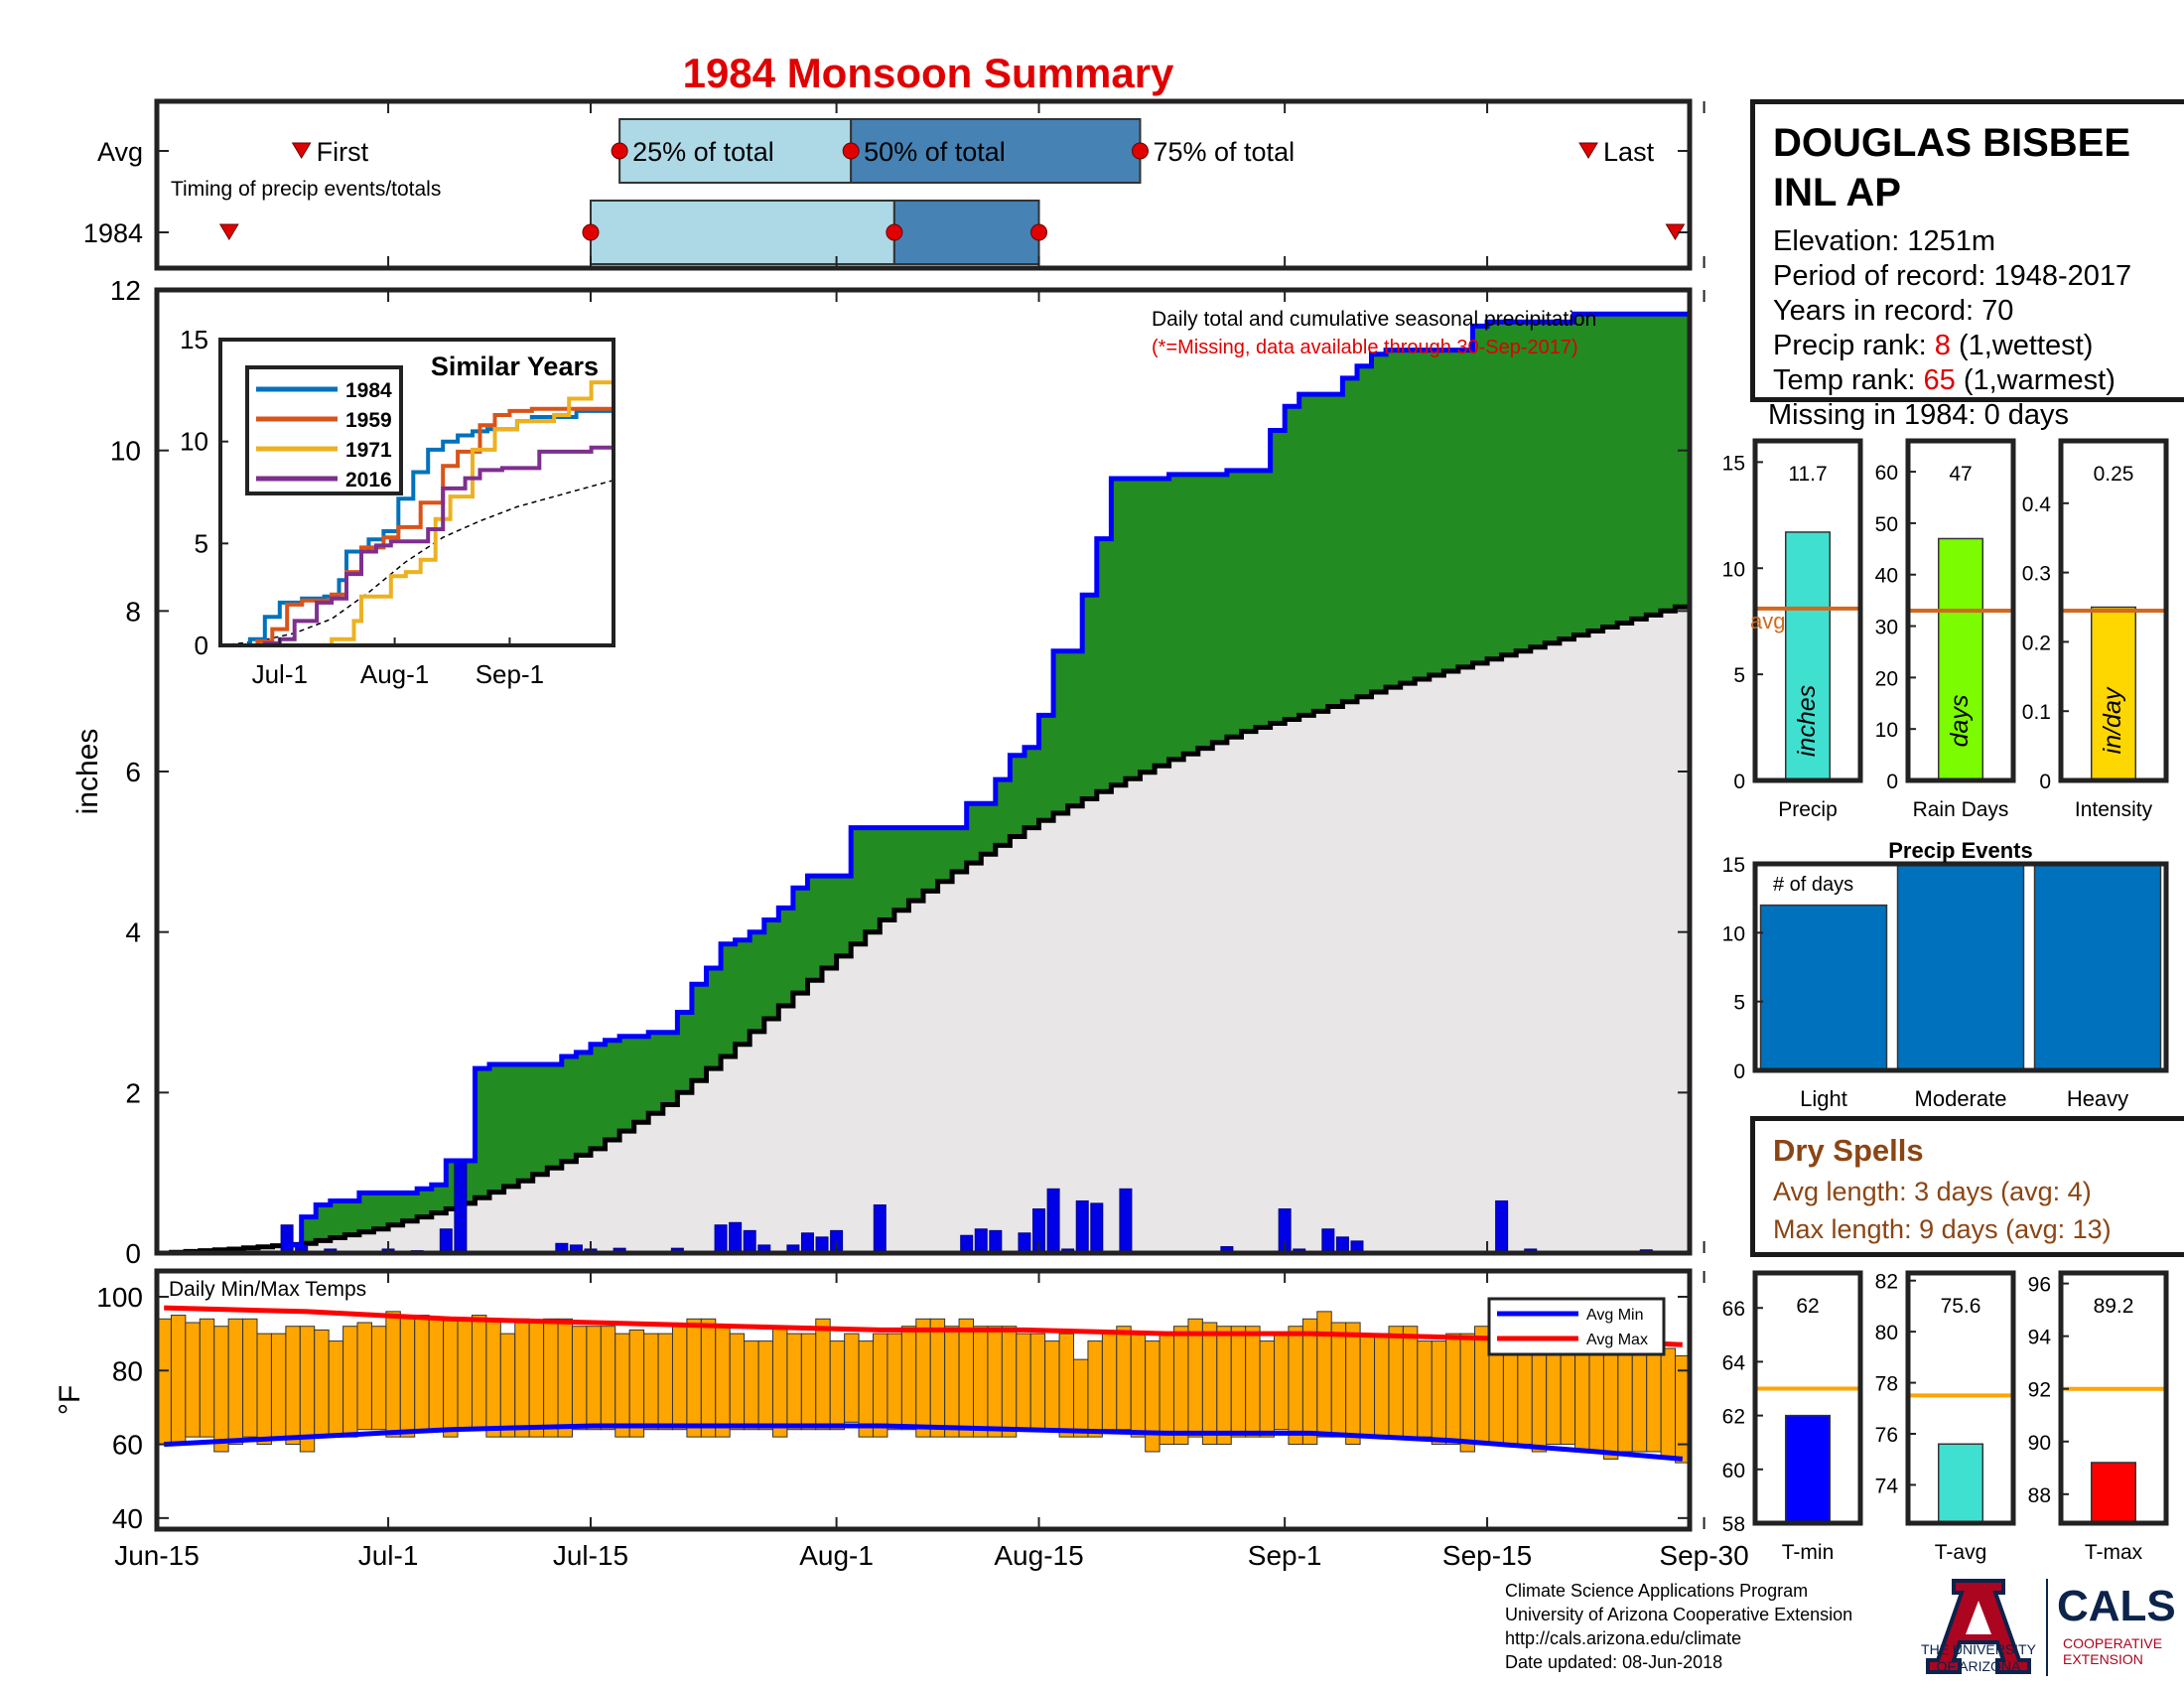 The width and height of the screenshot is (2184, 1688). Describe the element at coordinates (2040, 1338) in the screenshot. I see `small-y-tick-label: 94` at that location.